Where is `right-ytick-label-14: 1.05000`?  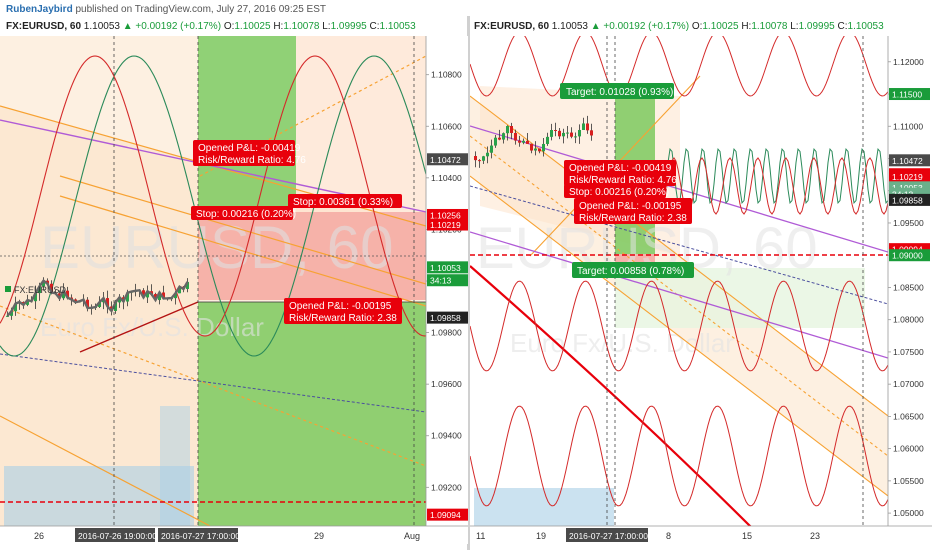 right-ytick-label-14: 1.05000 is located at coordinates (908, 513).